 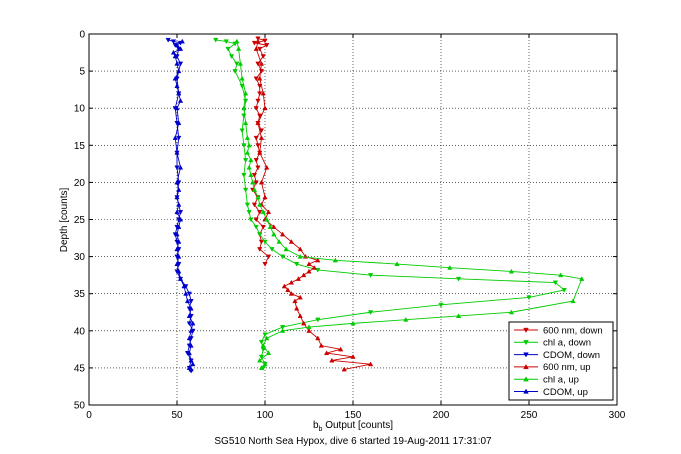 I want to click on x-tick-label: 200, so click(x=441, y=415).